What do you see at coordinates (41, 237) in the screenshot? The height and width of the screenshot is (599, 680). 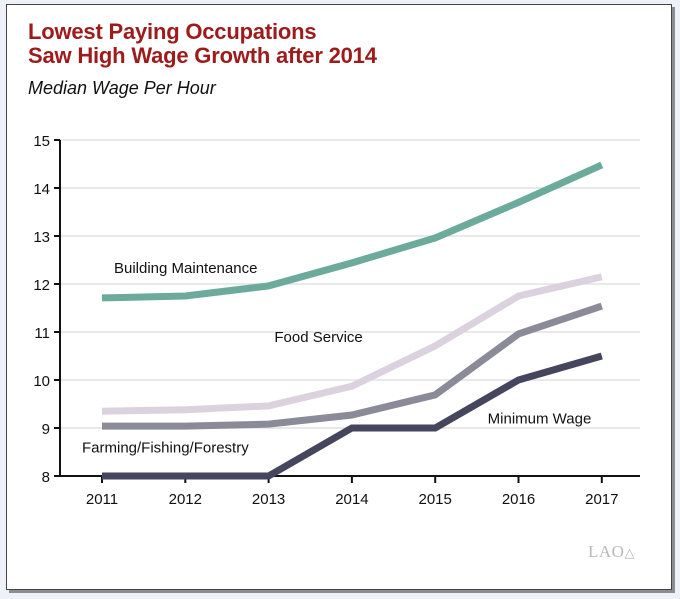 I see `y-tick-label: 13` at bounding box center [41, 237].